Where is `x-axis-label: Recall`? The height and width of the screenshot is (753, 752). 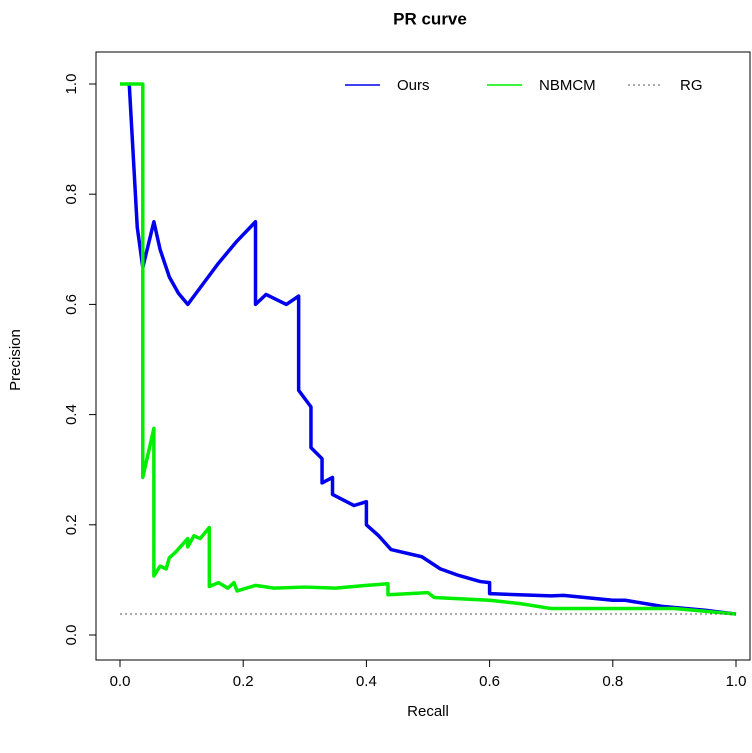
x-axis-label: Recall is located at coordinates (428, 711).